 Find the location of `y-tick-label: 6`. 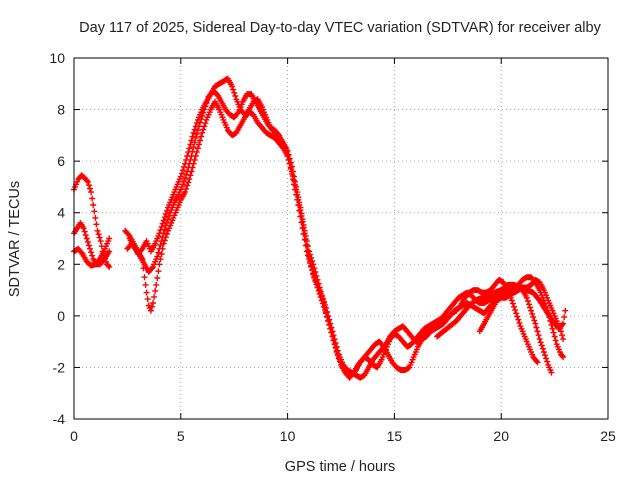

y-tick-label: 6 is located at coordinates (61, 161).